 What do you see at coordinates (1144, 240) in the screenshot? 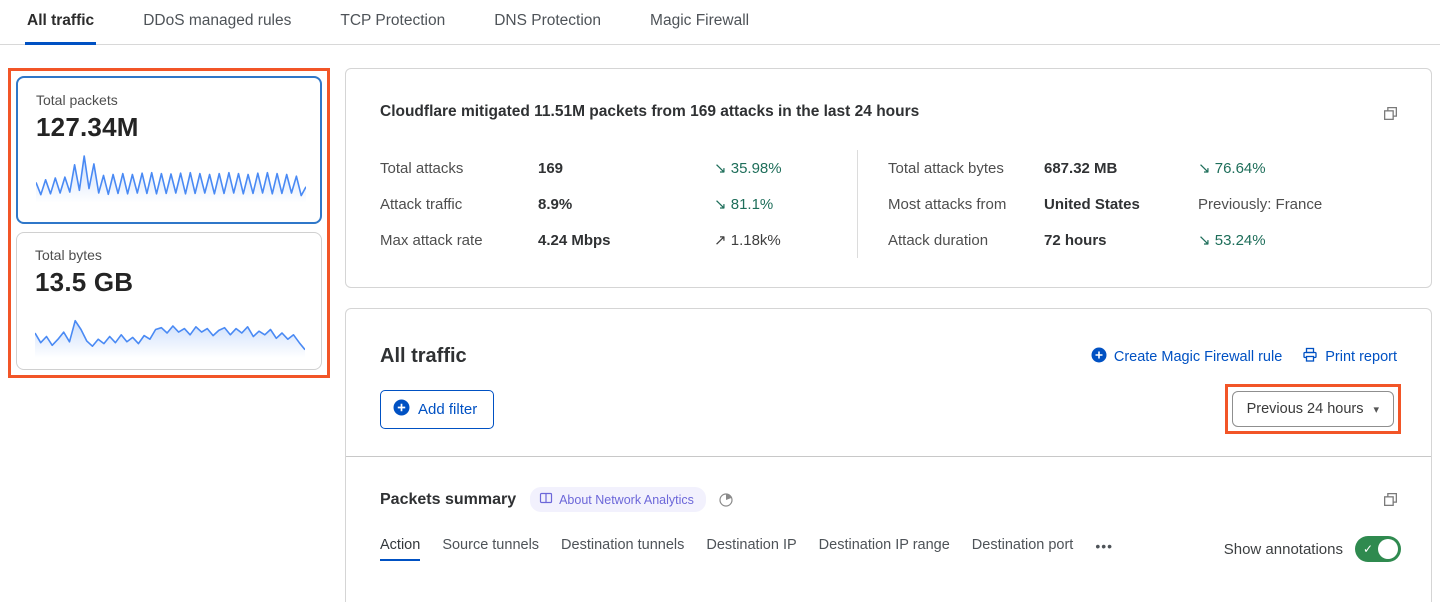
I see `stat-attack-duration: Attack duration 72 hours ↘ 53.24%` at bounding box center [1144, 240].